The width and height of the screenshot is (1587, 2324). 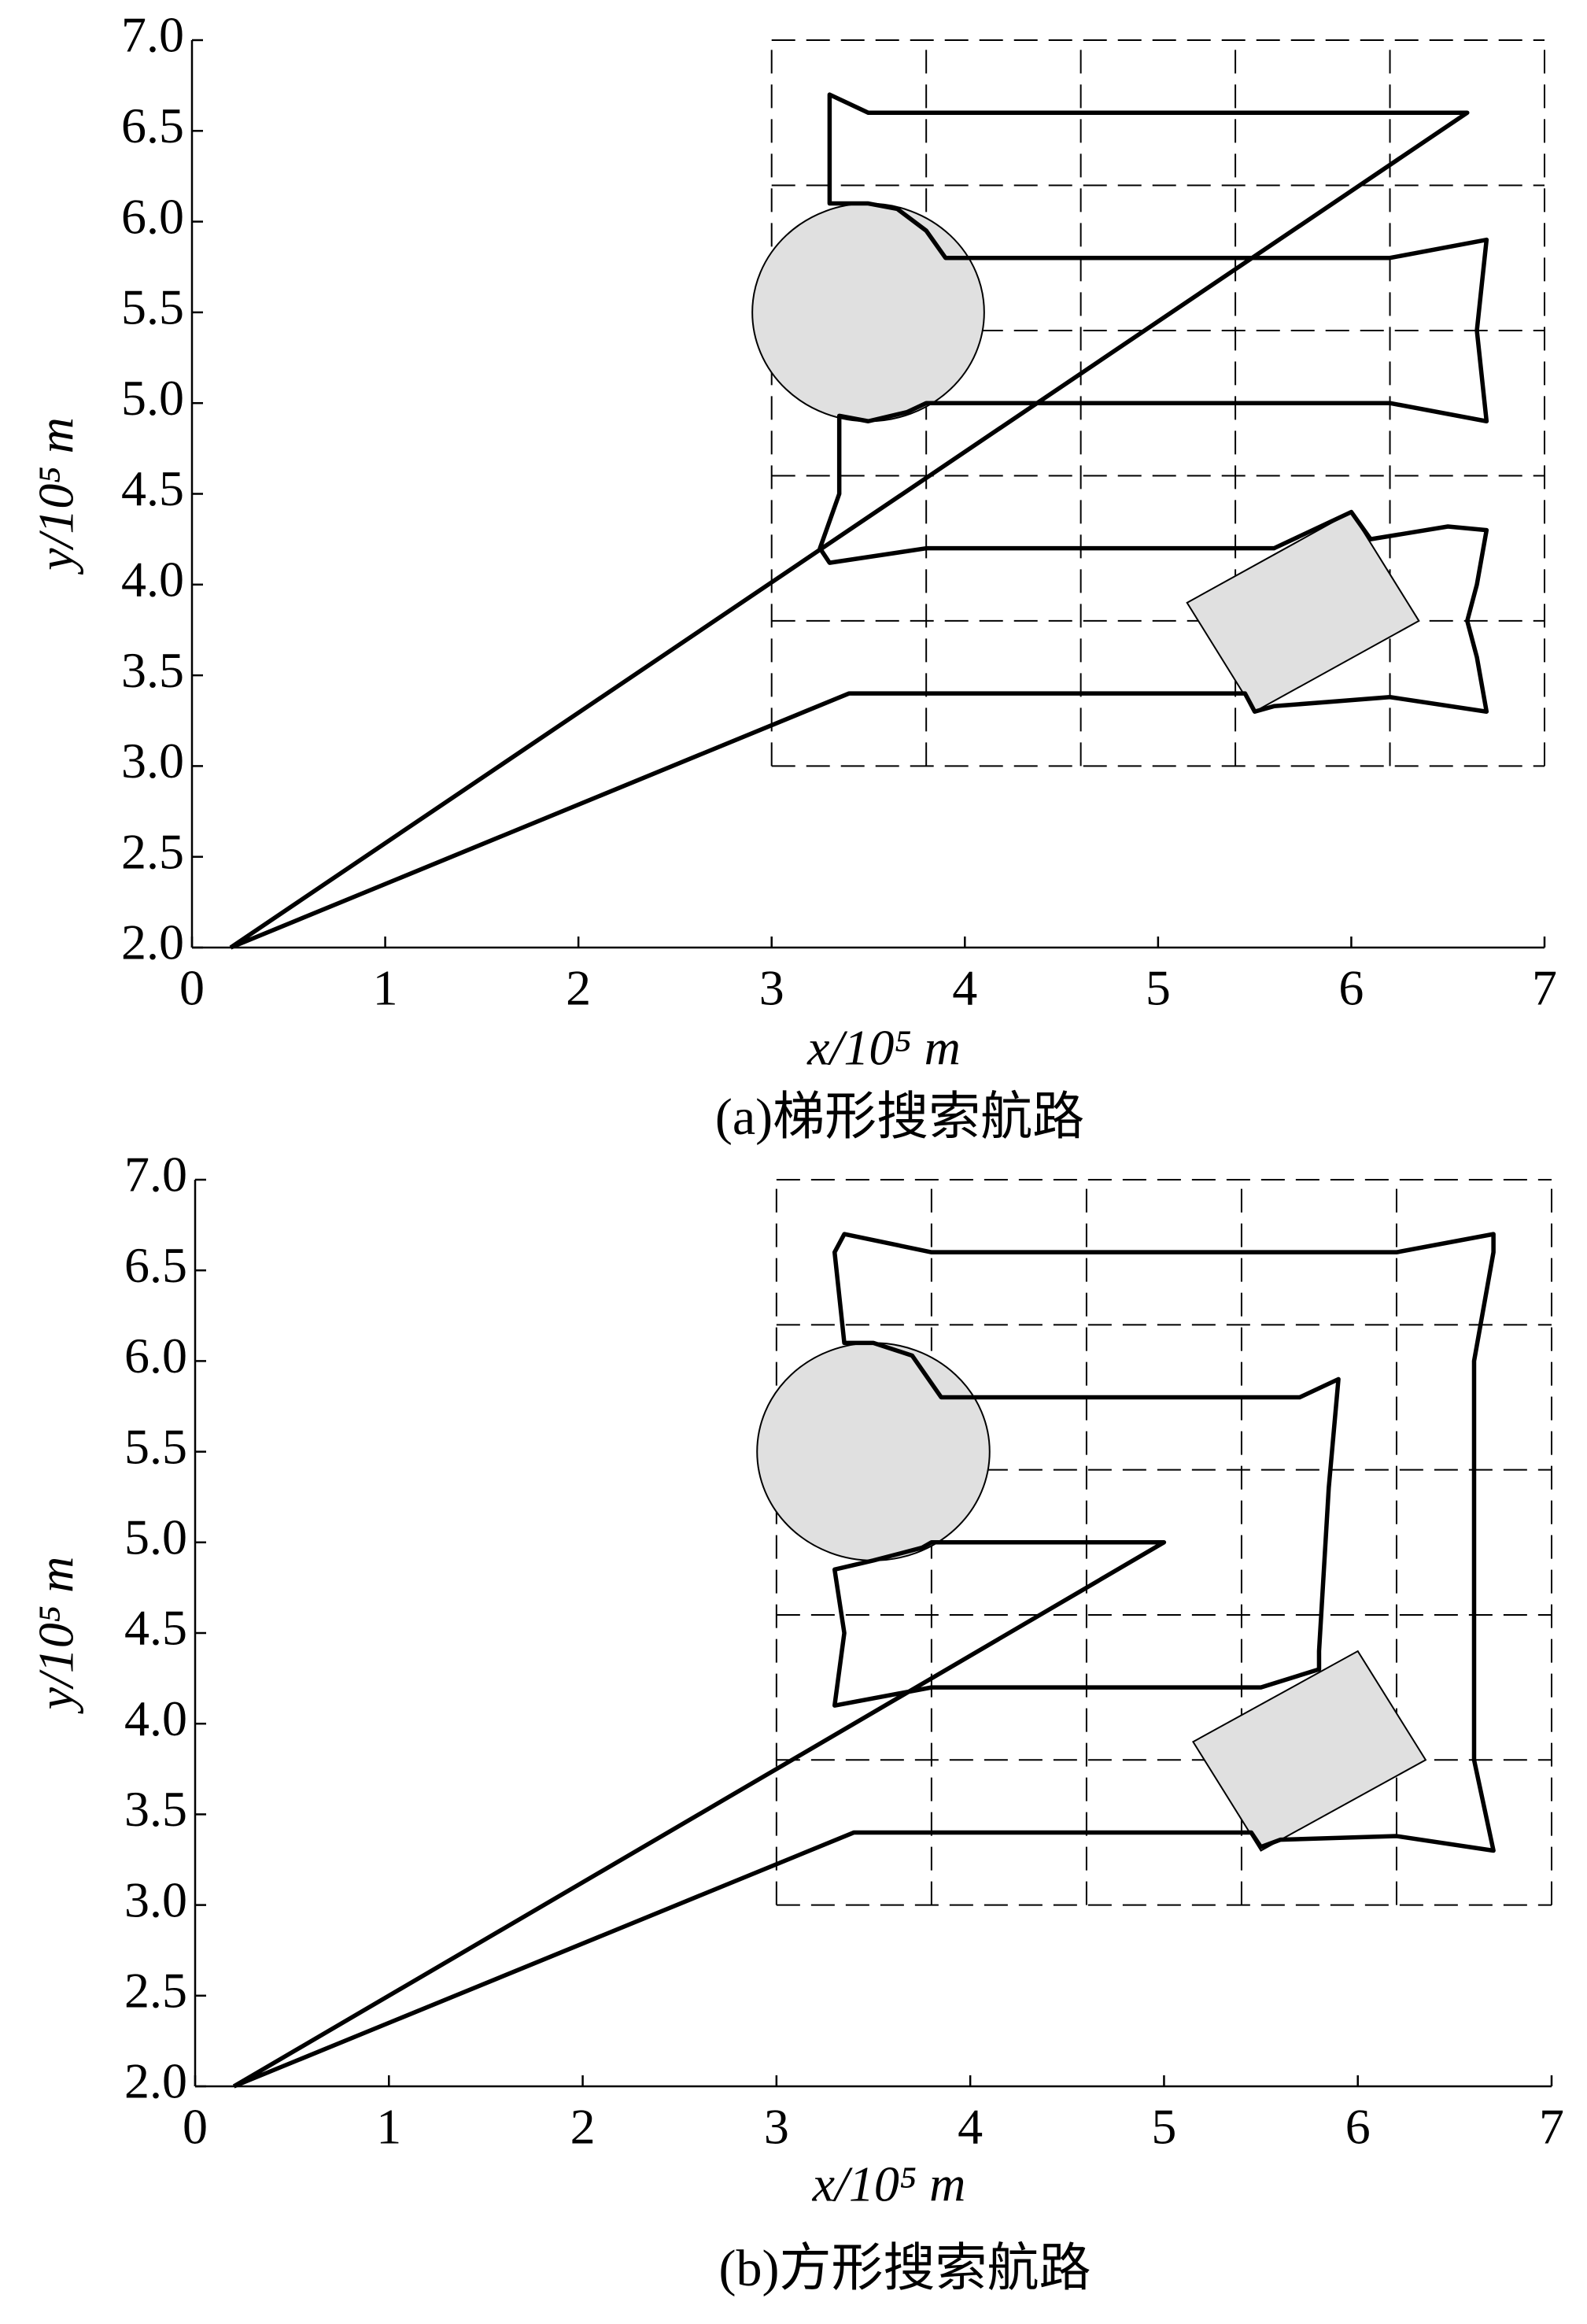 I want to click on caption: (b)方形搜索航路, so click(x=905, y=2268).